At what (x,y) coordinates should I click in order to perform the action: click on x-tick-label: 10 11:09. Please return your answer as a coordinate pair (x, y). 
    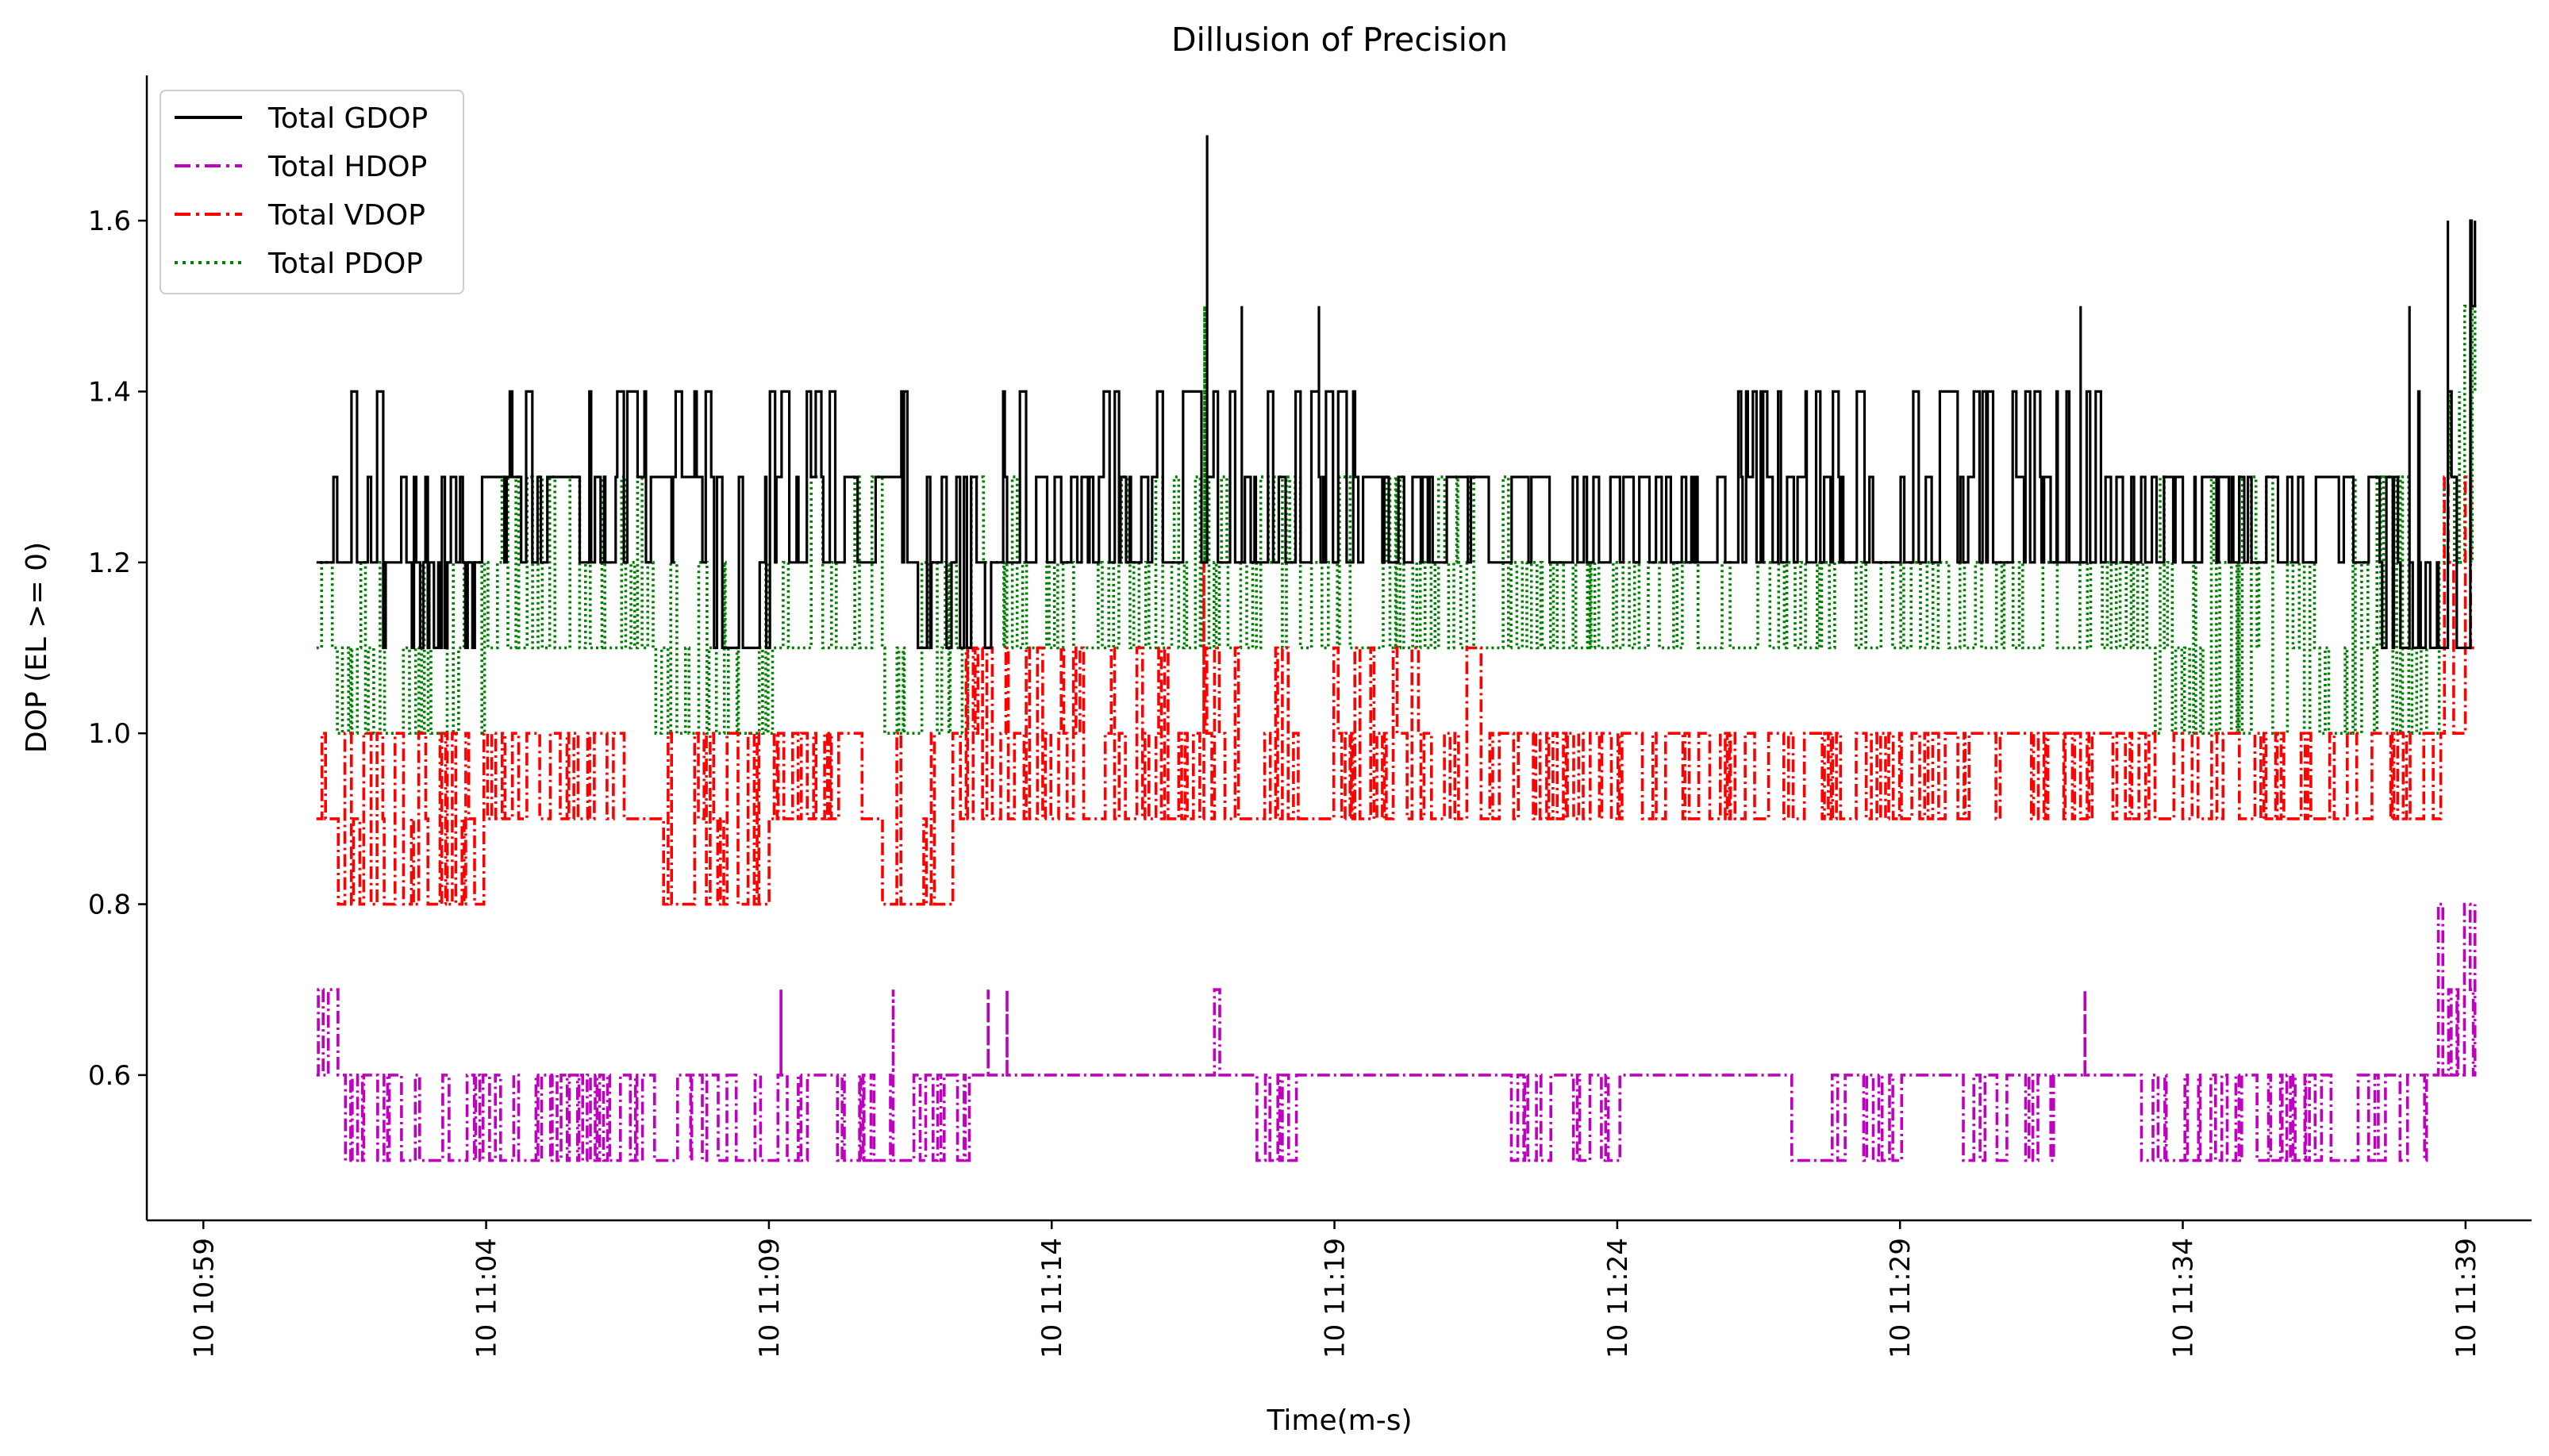
    Looking at the image, I should click on (770, 1298).